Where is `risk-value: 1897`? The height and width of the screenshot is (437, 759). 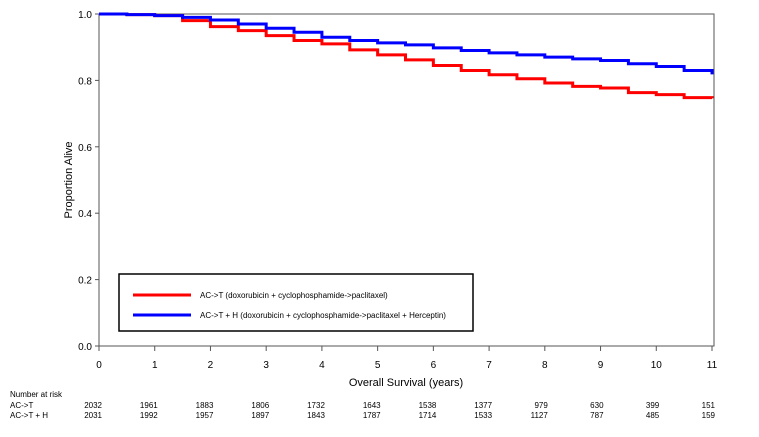
risk-value: 1897 is located at coordinates (260, 415).